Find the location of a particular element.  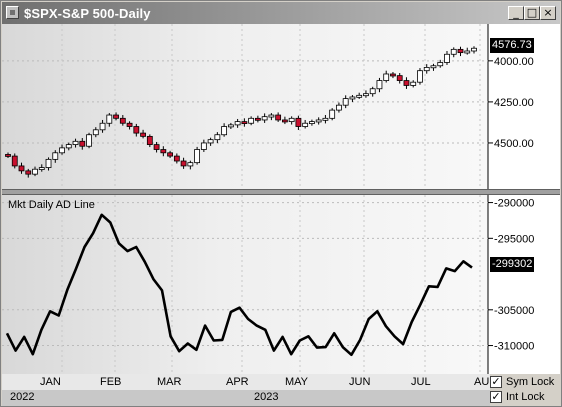

panel-divider is located at coordinates (281, 192).